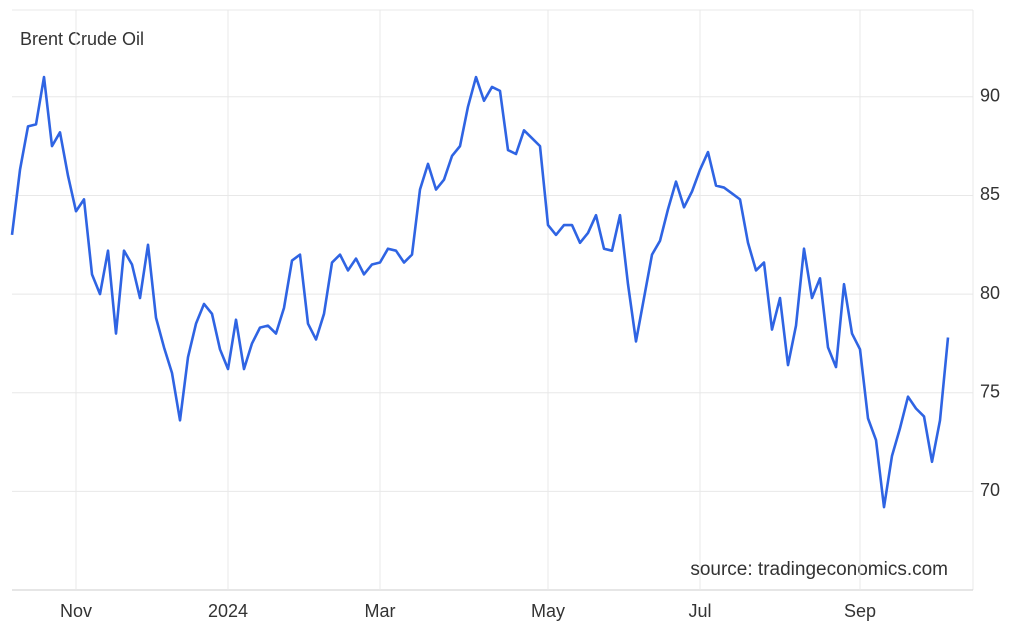 The height and width of the screenshot is (635, 1023). Describe the element at coordinates (990, 293) in the screenshot. I see `y-tick-label: 80` at that location.